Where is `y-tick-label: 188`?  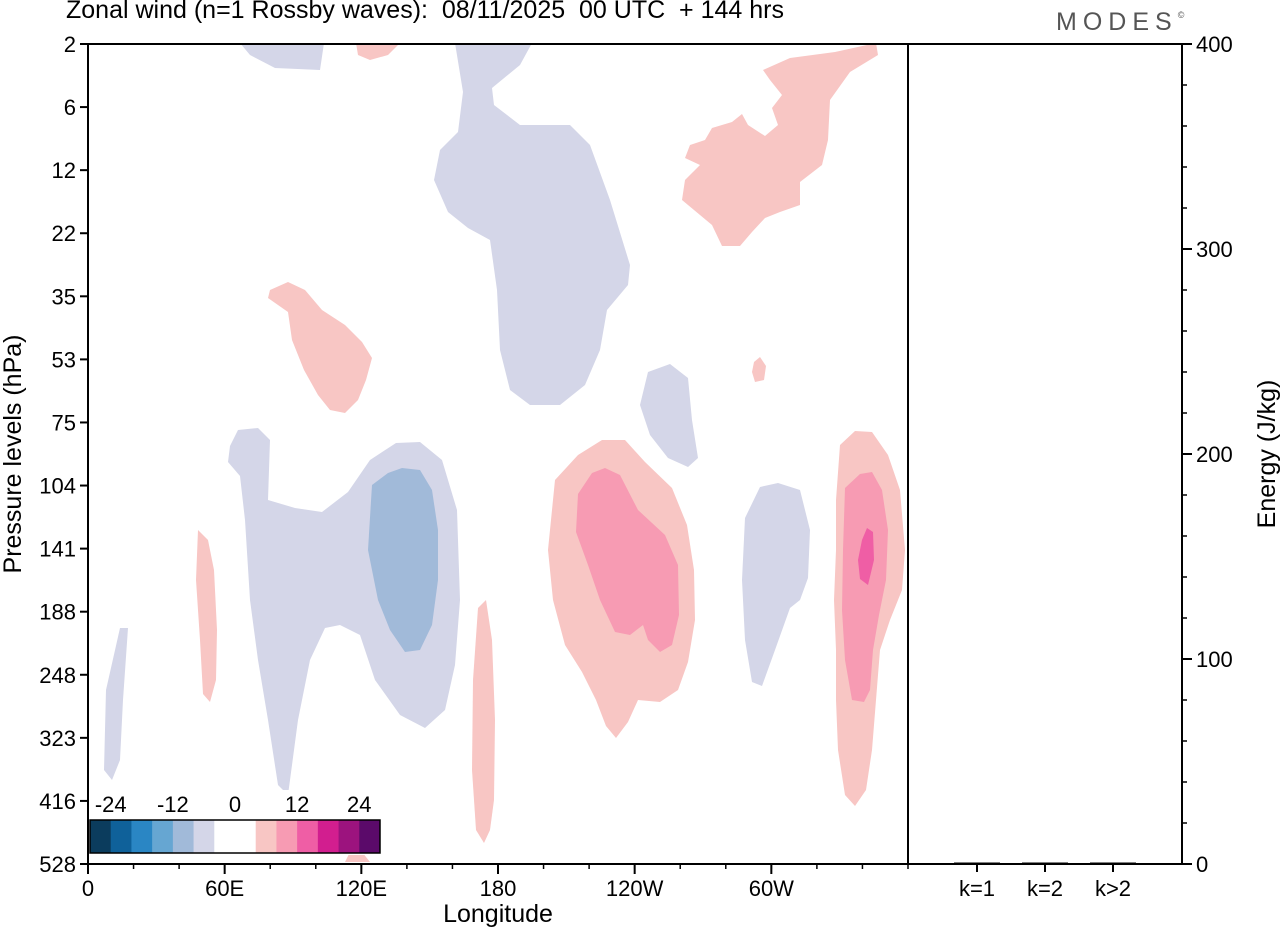
y-tick-label: 188 is located at coordinates (57, 612).